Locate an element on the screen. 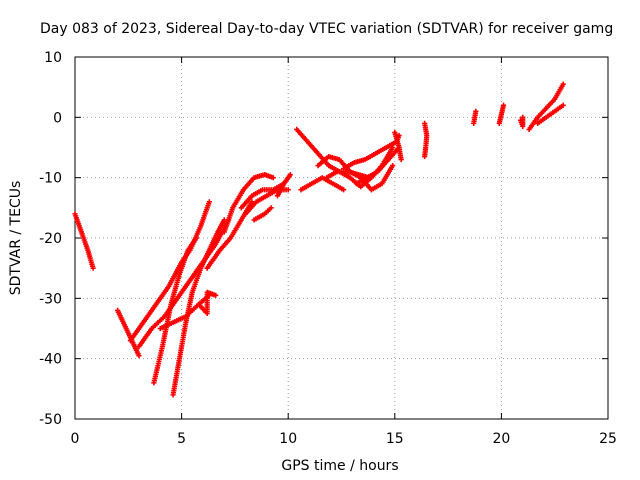 The height and width of the screenshot is (480, 640). y-tick-labels: 10 0 -10 -20 -30 -40 -50 is located at coordinates (50, 239).